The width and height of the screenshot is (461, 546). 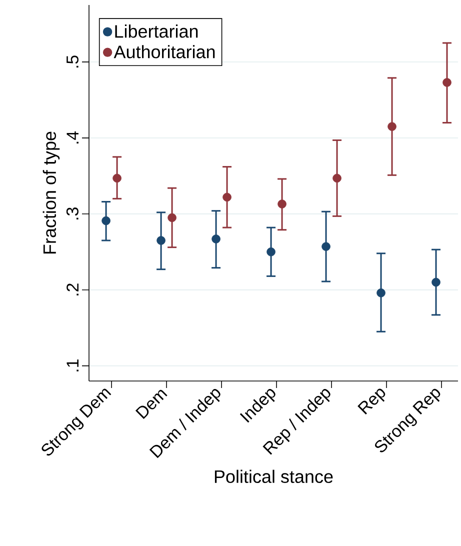 I want to click on y-tick-label: .5, so click(x=72, y=62).